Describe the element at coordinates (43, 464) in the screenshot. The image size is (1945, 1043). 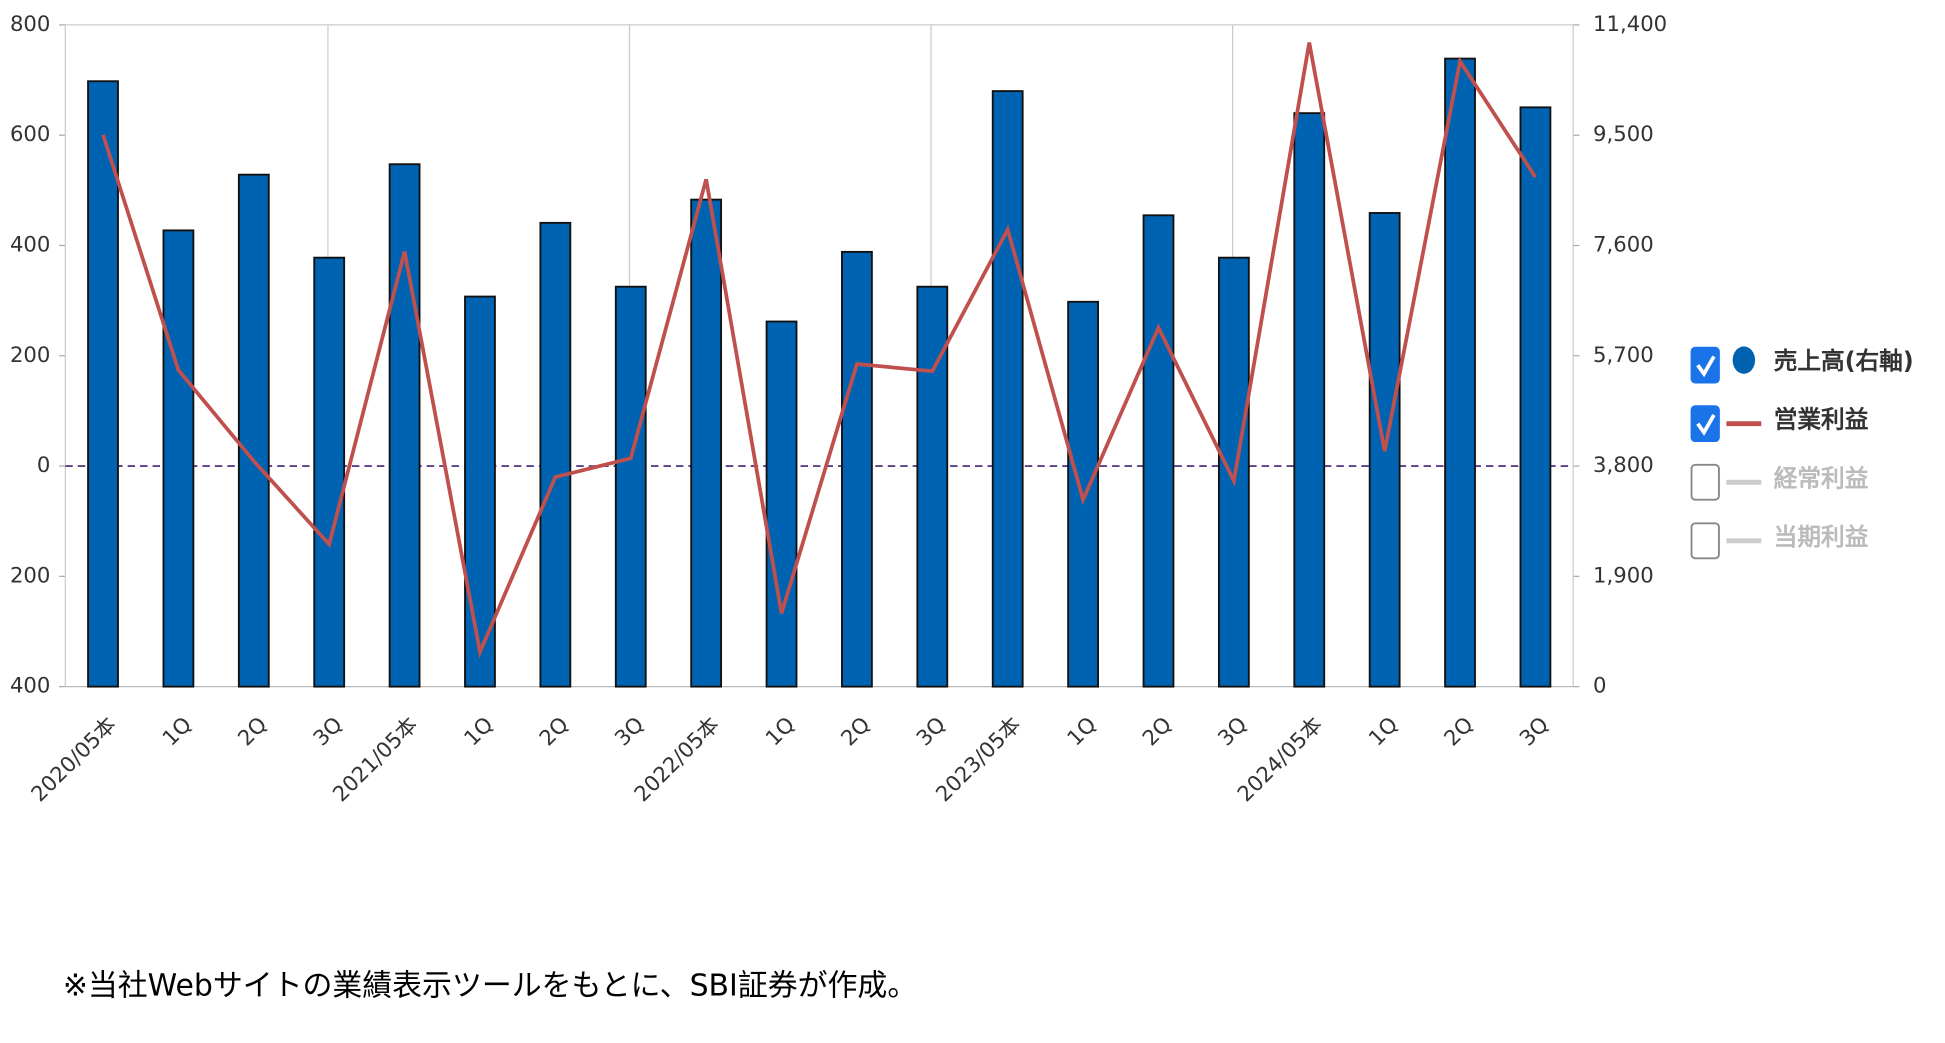
I see `y-tick-label: 0` at that location.